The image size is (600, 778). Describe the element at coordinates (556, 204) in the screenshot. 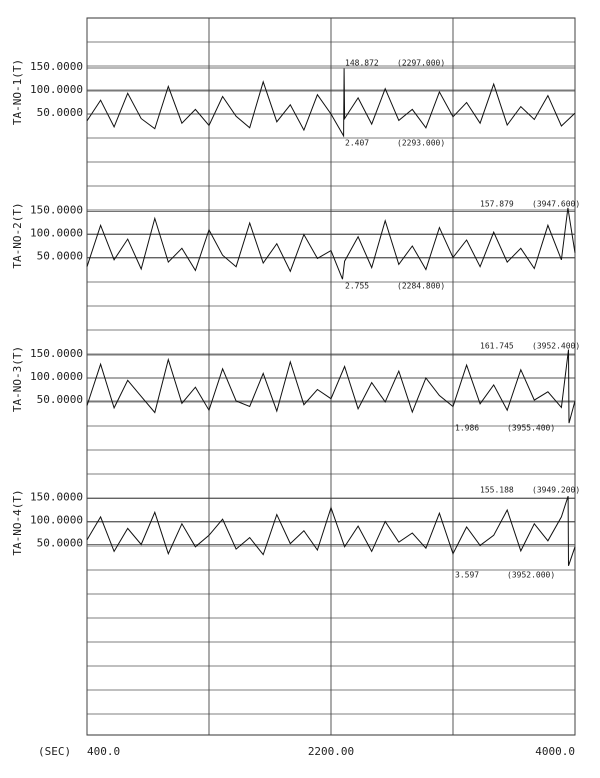

I see `max-time: (3947.600)` at that location.